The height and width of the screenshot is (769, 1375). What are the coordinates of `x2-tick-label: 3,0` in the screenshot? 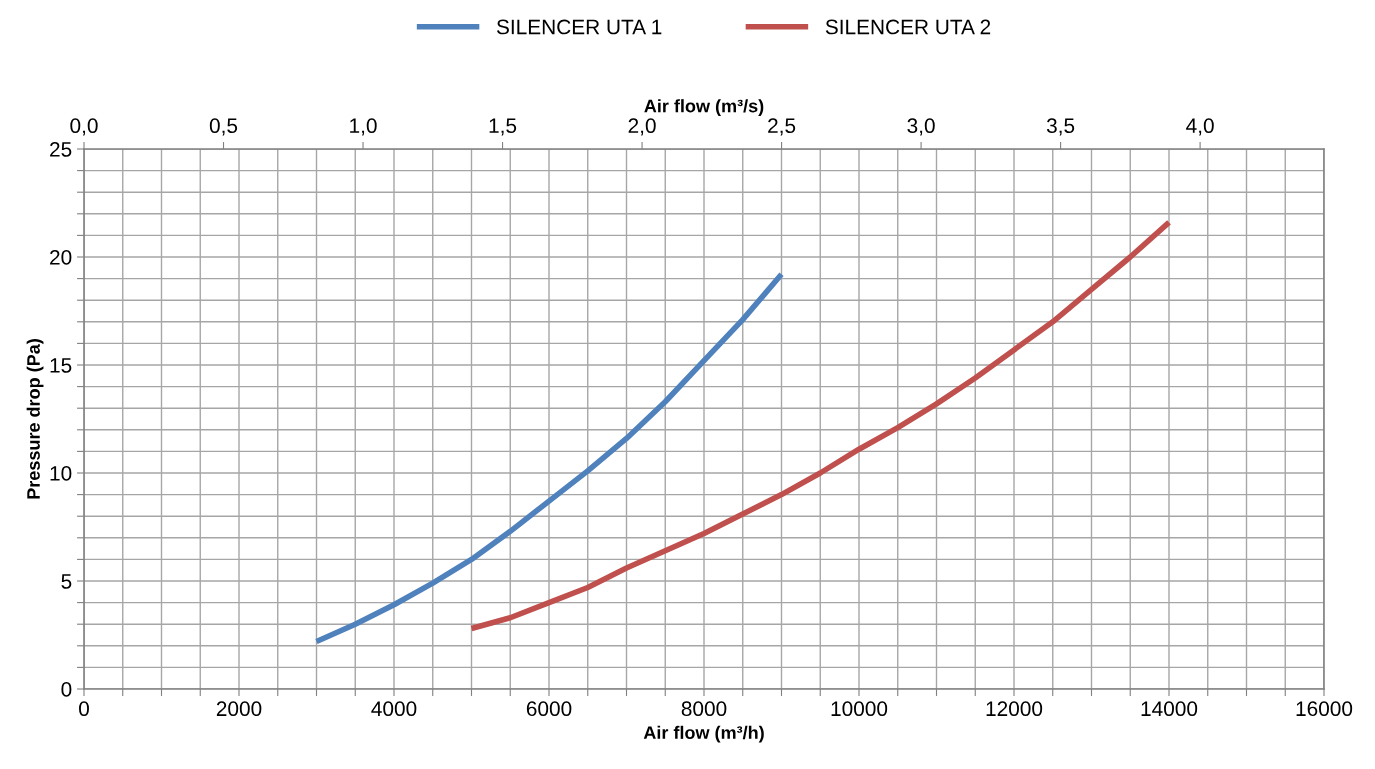 It's located at (921, 127).